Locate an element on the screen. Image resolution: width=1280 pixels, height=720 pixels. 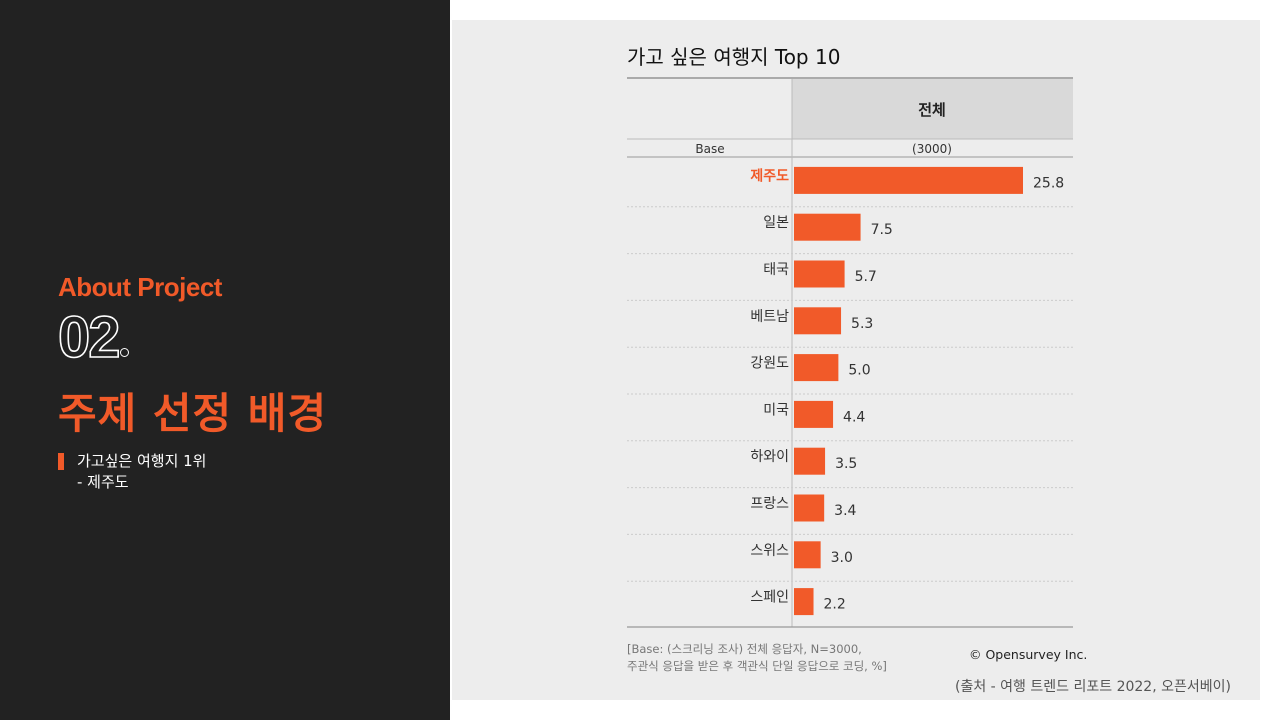
value-label: 25.8 is located at coordinates (1048, 183).